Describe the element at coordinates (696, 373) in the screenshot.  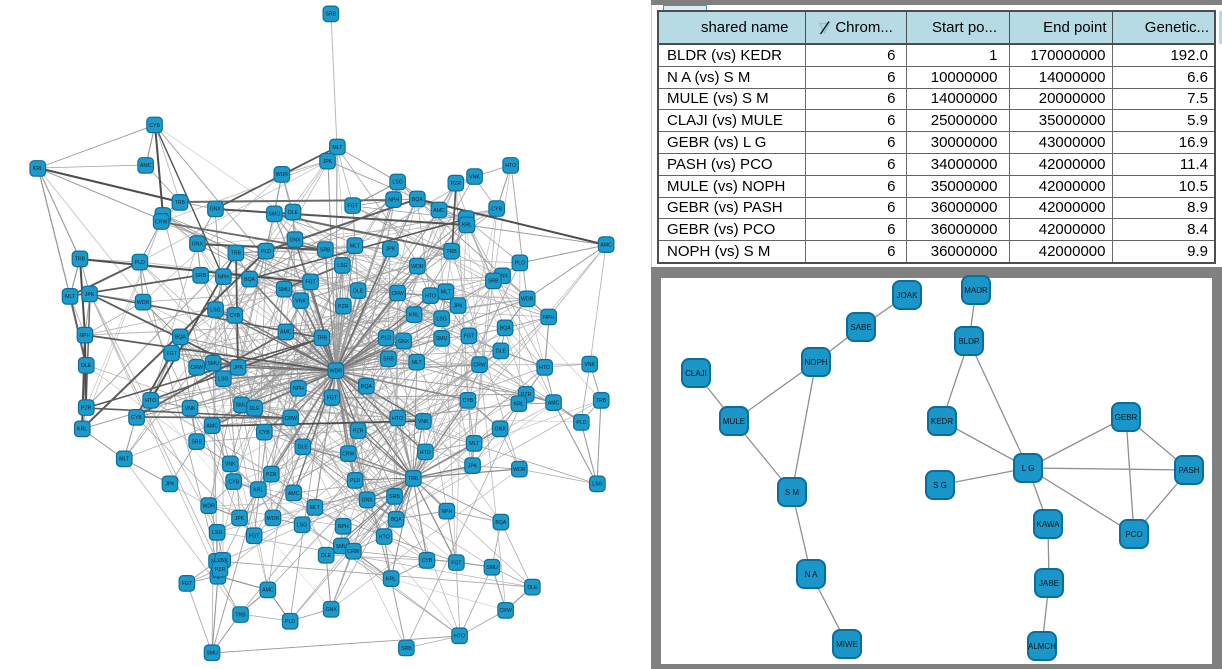
I see `svg-text: CLAJI` at that location.